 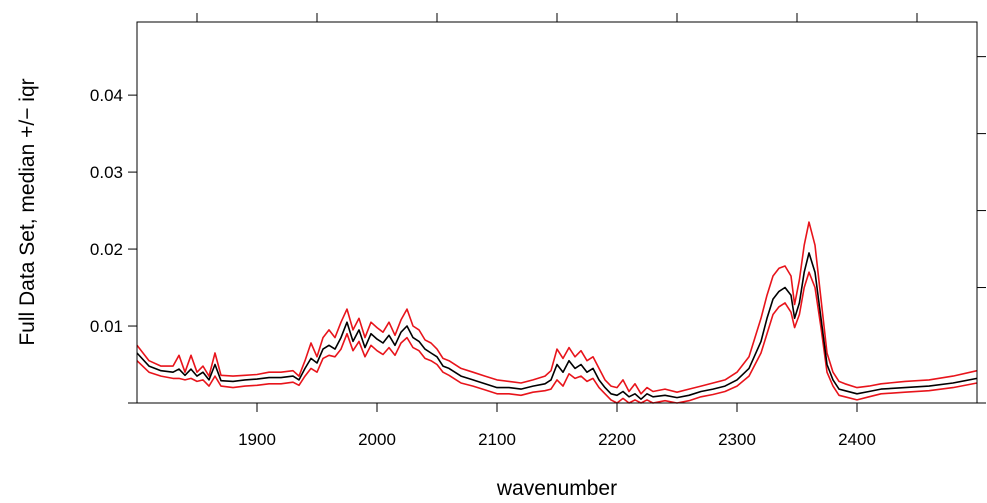 I want to click on x-tick-label-2400: 2400, so click(x=857, y=439).